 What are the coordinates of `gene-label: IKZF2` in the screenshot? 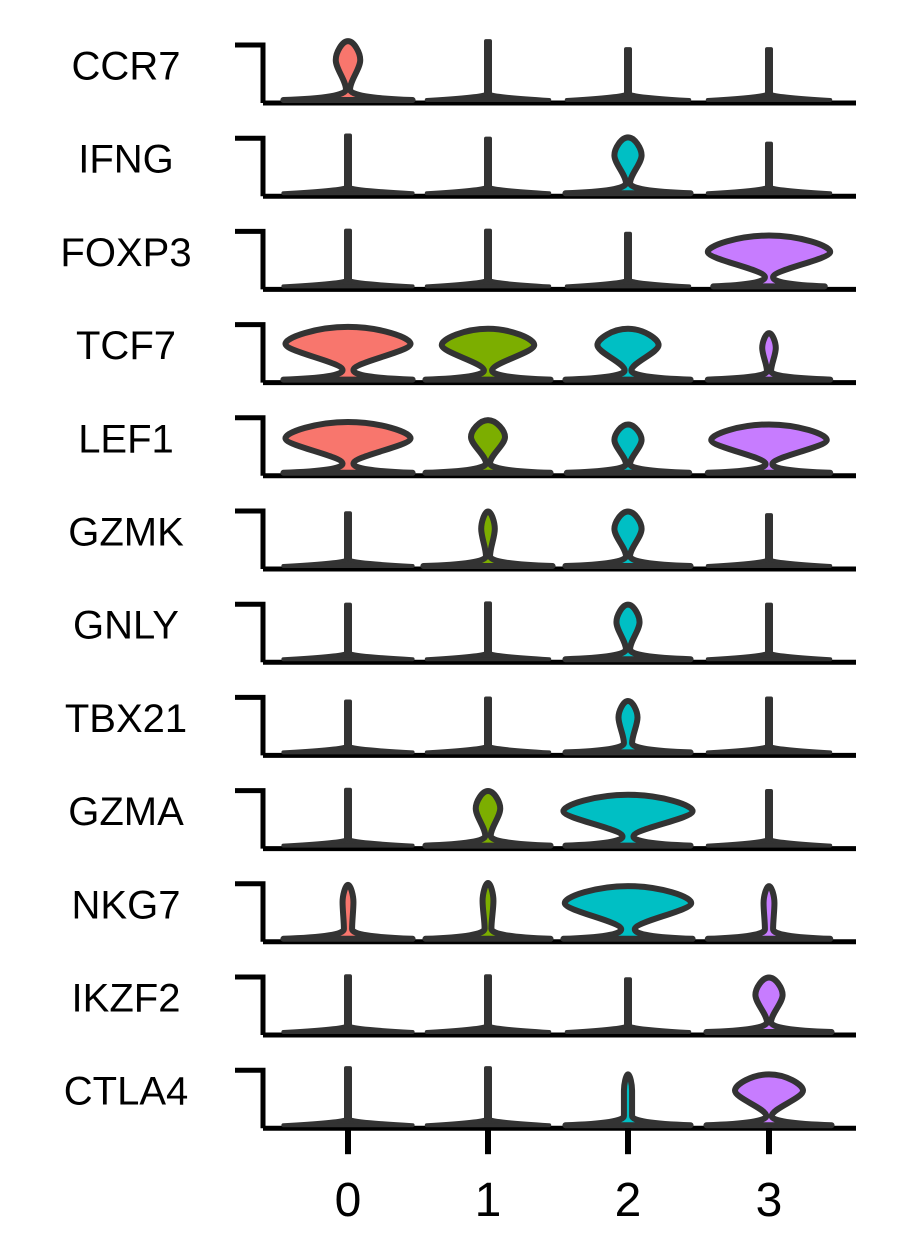 It's located at (126, 998).